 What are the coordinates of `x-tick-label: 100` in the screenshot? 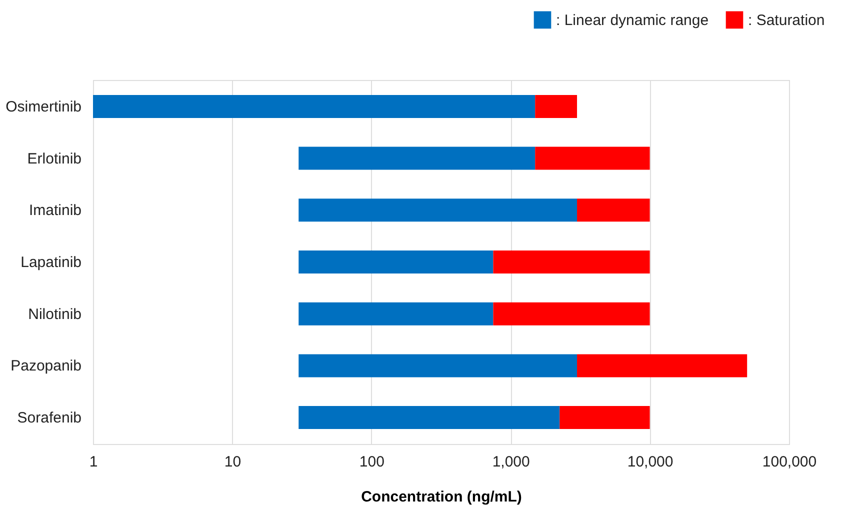 It's located at (371, 462).